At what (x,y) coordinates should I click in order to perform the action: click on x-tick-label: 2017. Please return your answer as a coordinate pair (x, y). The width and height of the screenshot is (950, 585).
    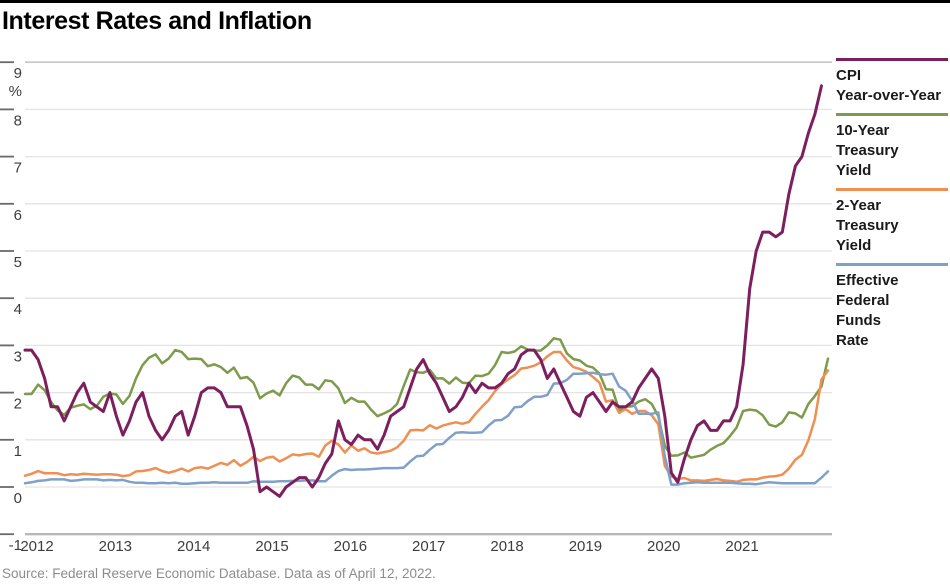
    Looking at the image, I should click on (428, 546).